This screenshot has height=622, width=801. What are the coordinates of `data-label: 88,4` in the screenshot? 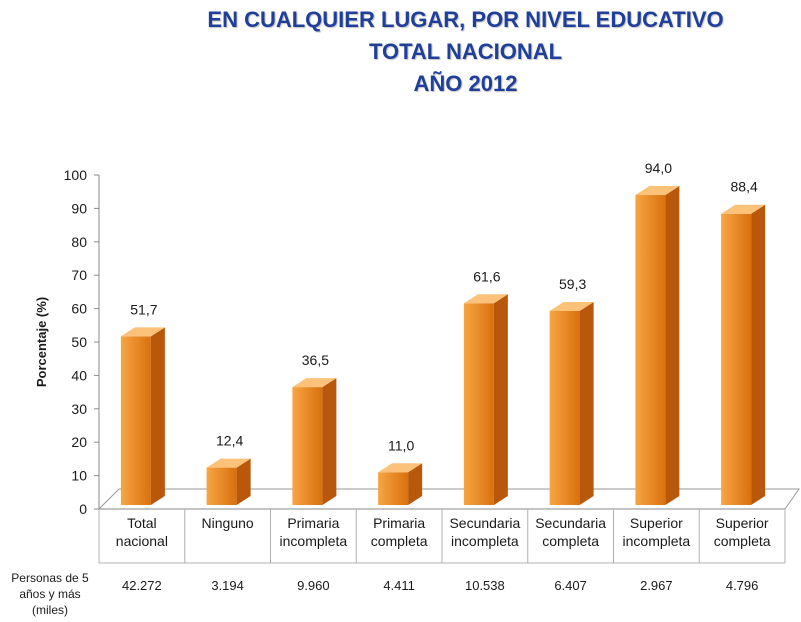 It's located at (744, 187).